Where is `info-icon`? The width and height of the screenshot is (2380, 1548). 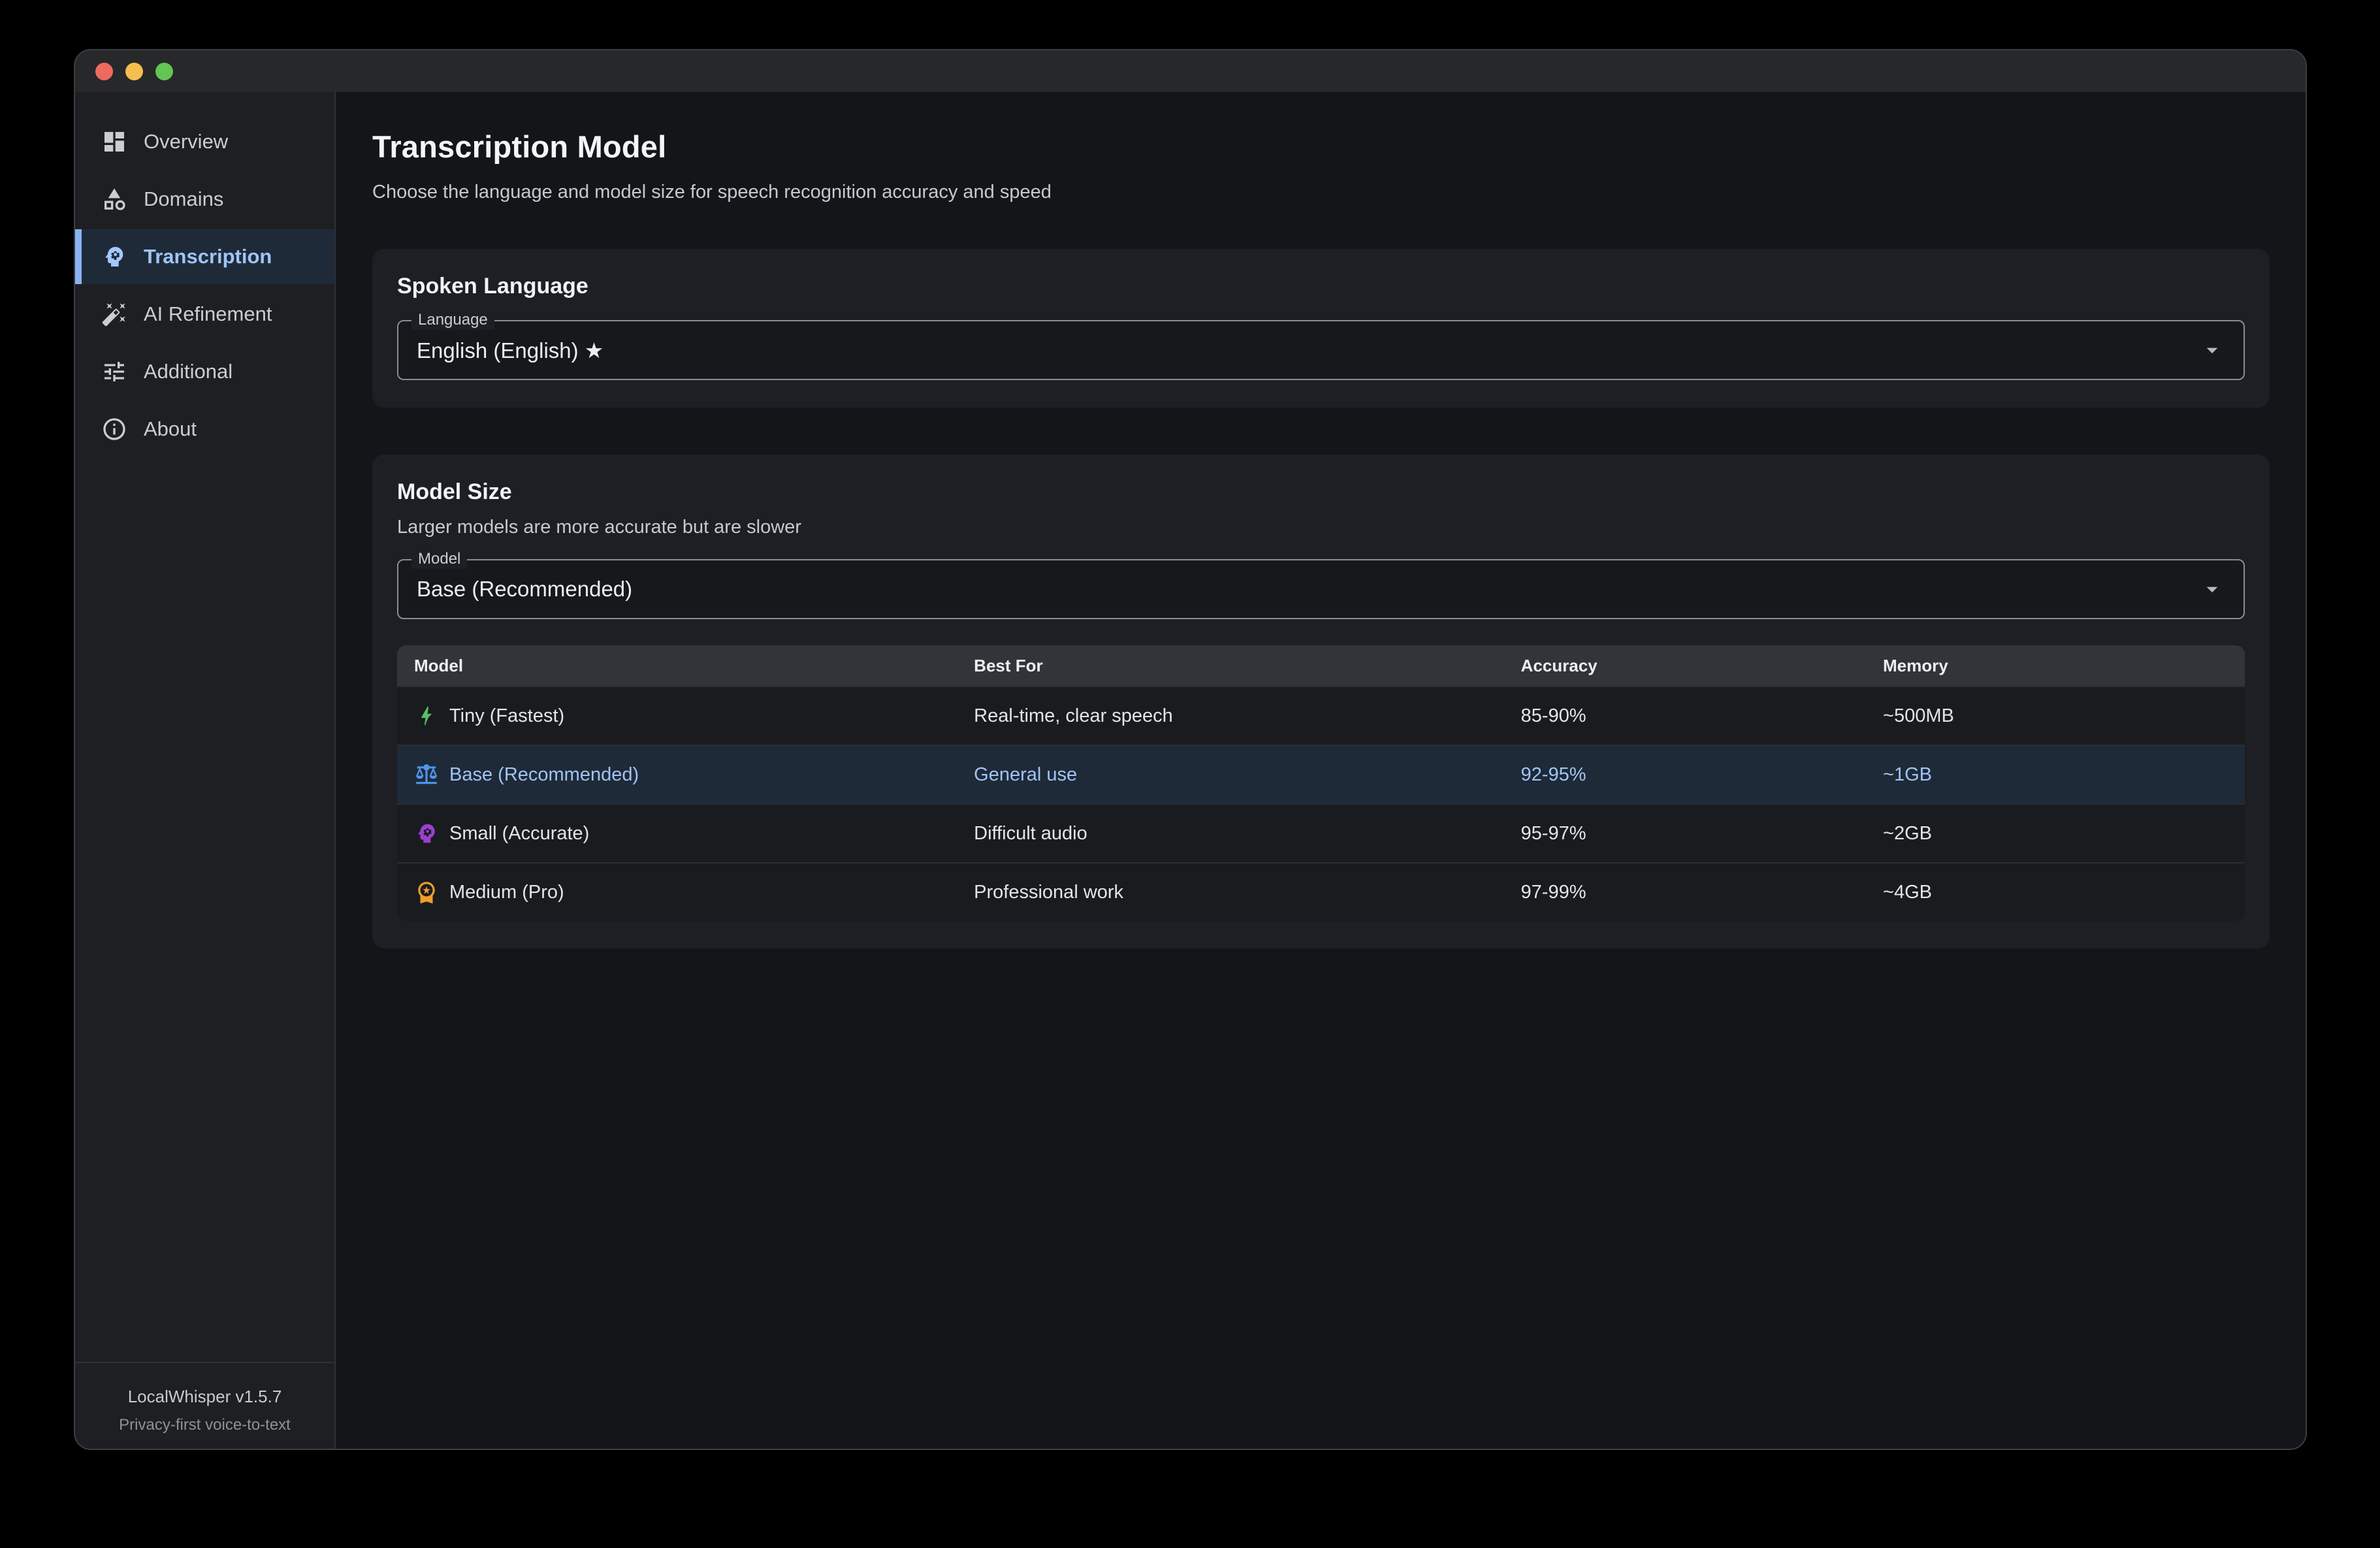 info-icon is located at coordinates (114, 429).